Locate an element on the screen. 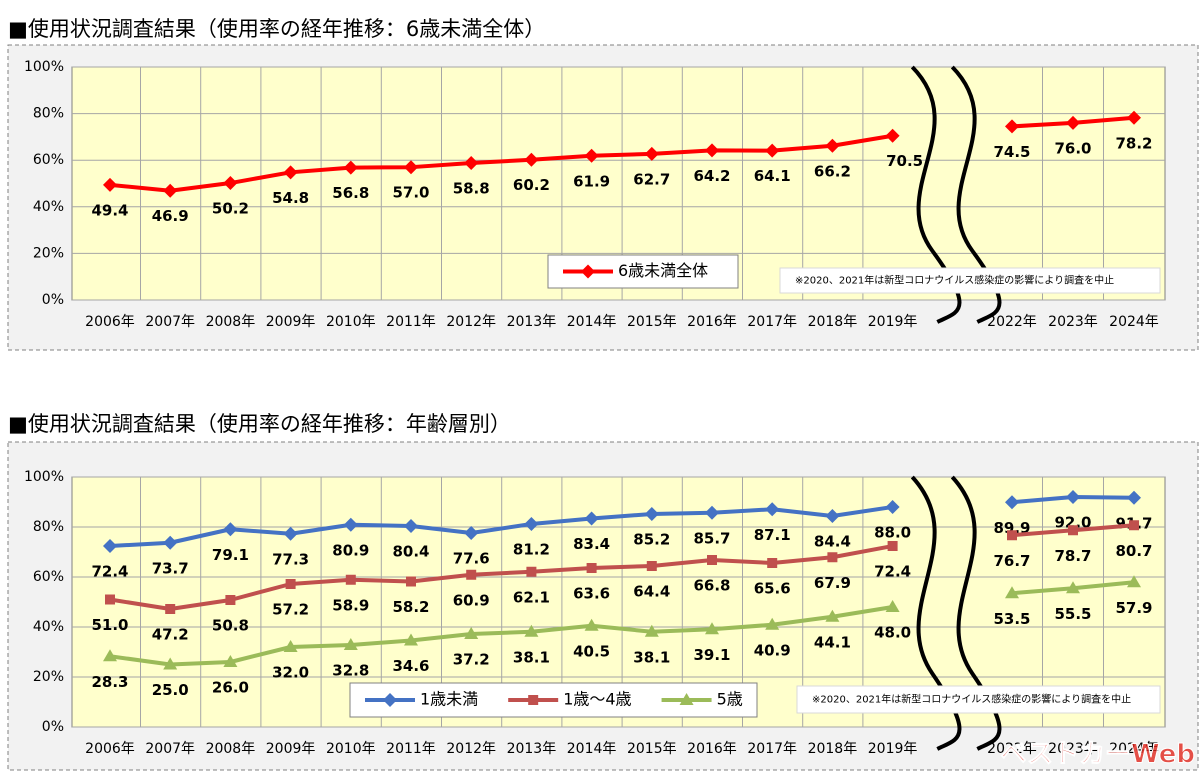  data-label: 58.9 is located at coordinates (350, 605).